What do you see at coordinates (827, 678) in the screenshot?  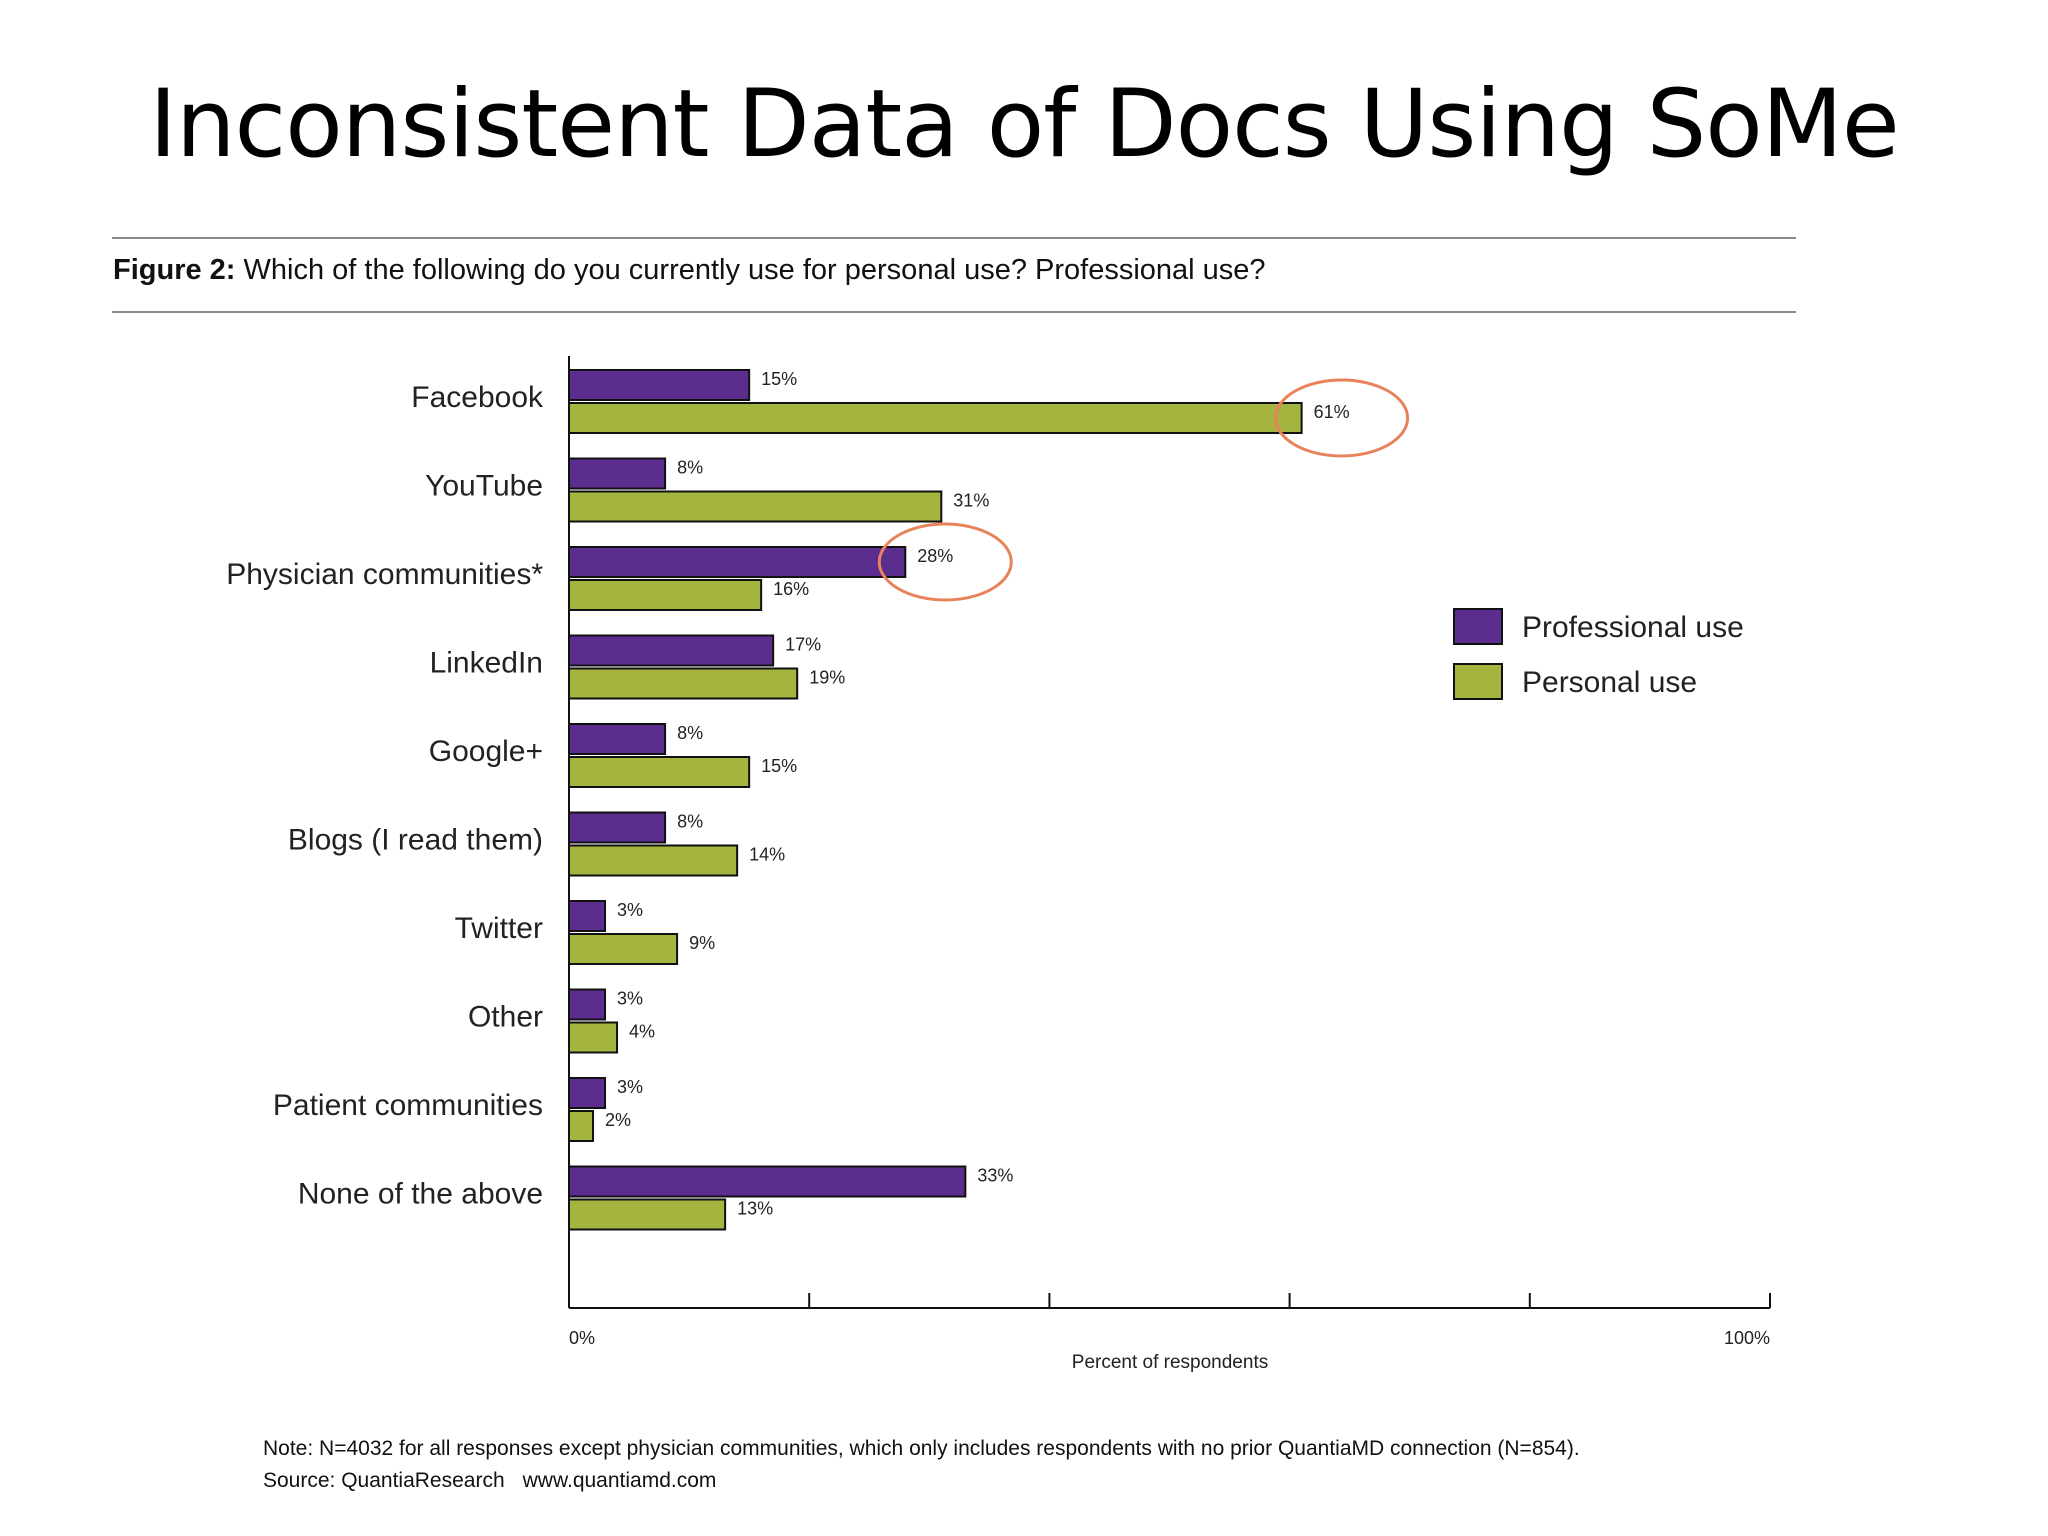 I see `data-label: 19%` at bounding box center [827, 678].